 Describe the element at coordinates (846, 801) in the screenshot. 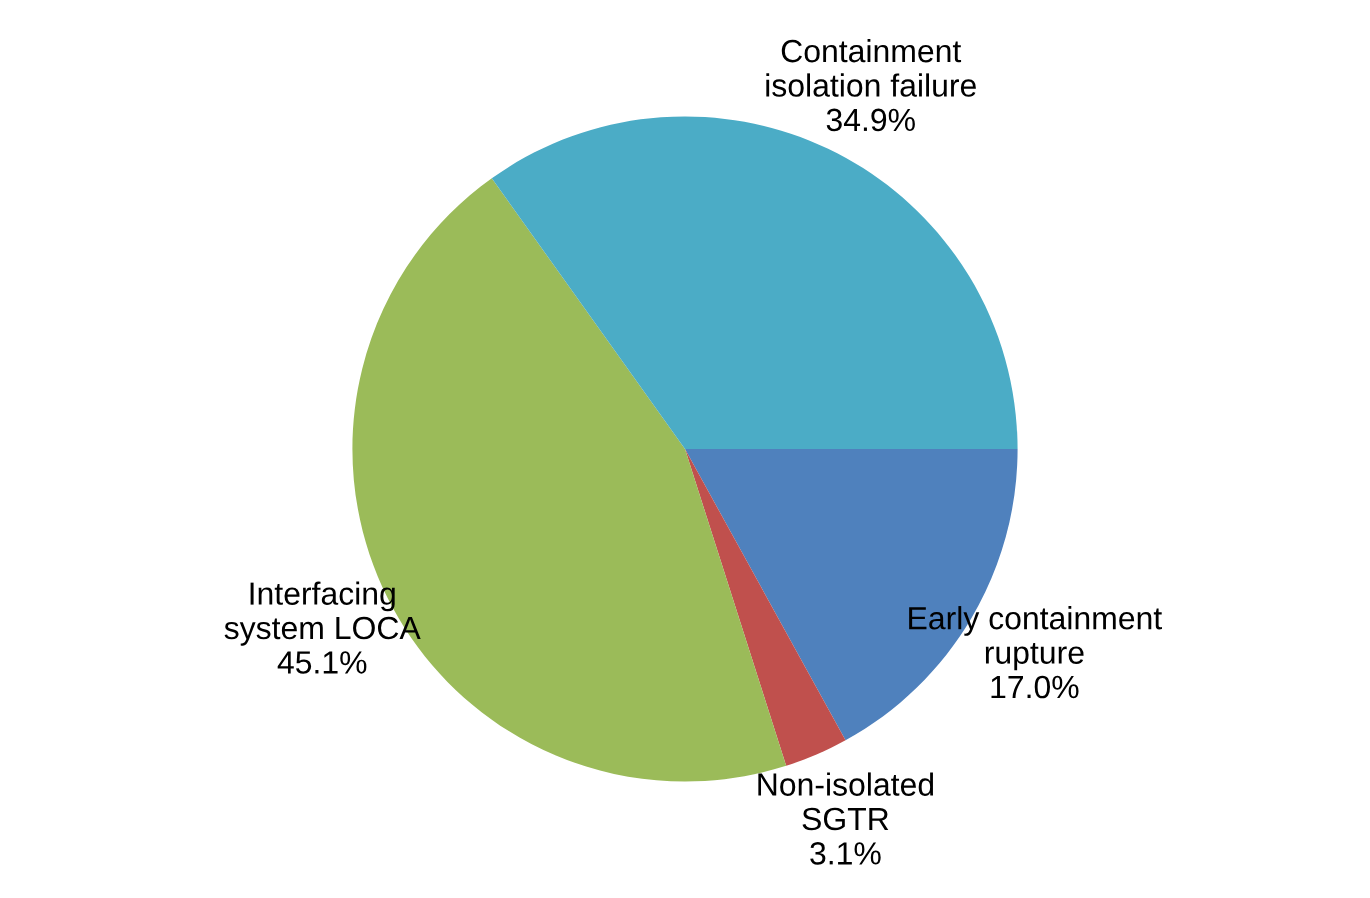

I see `slice-label: Non-isolated SGTR` at that location.